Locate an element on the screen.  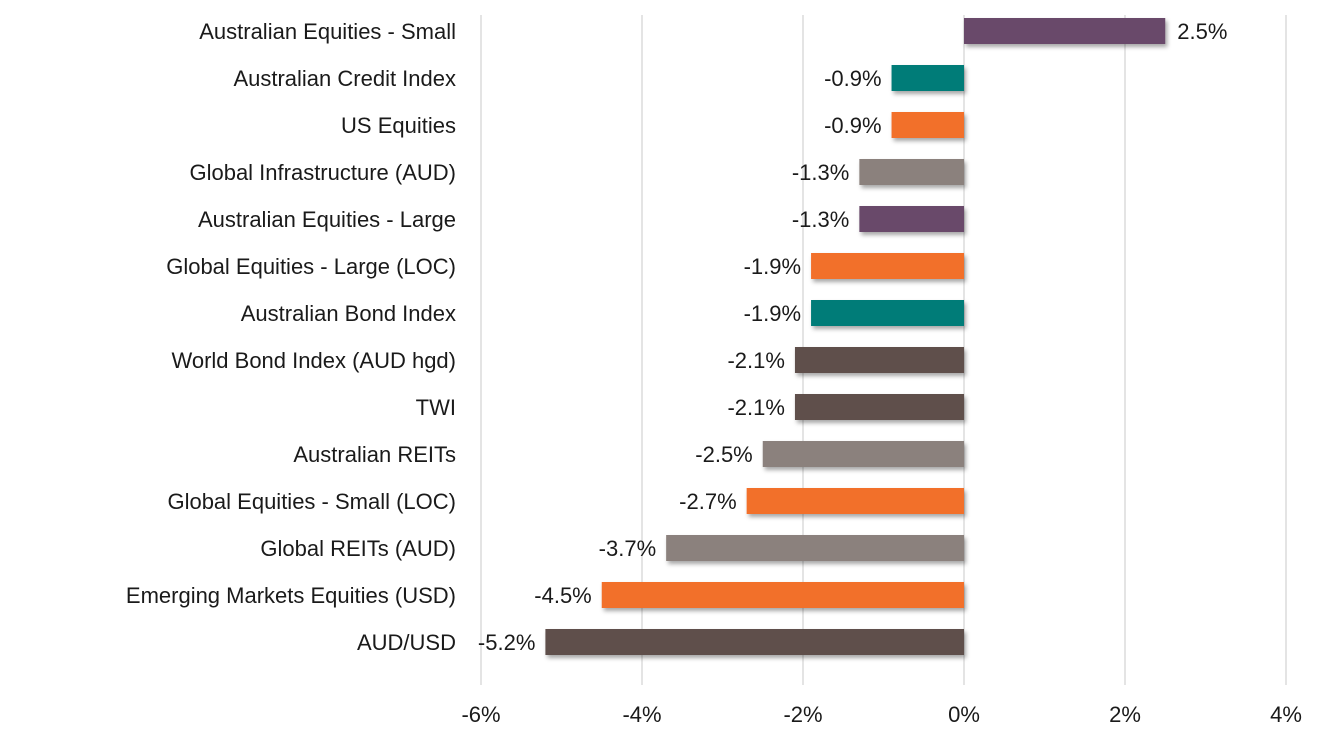
category-label: TWI is located at coordinates (436, 407).